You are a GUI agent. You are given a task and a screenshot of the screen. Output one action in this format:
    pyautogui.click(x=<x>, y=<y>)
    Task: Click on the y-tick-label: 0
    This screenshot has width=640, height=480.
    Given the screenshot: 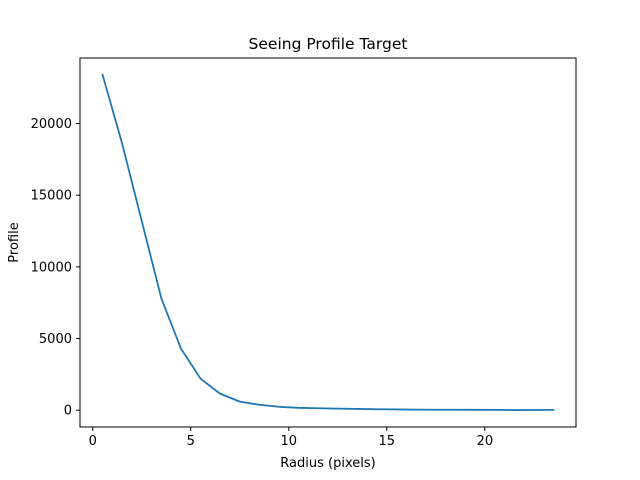 What is the action you would take?
    pyautogui.click(x=68, y=411)
    